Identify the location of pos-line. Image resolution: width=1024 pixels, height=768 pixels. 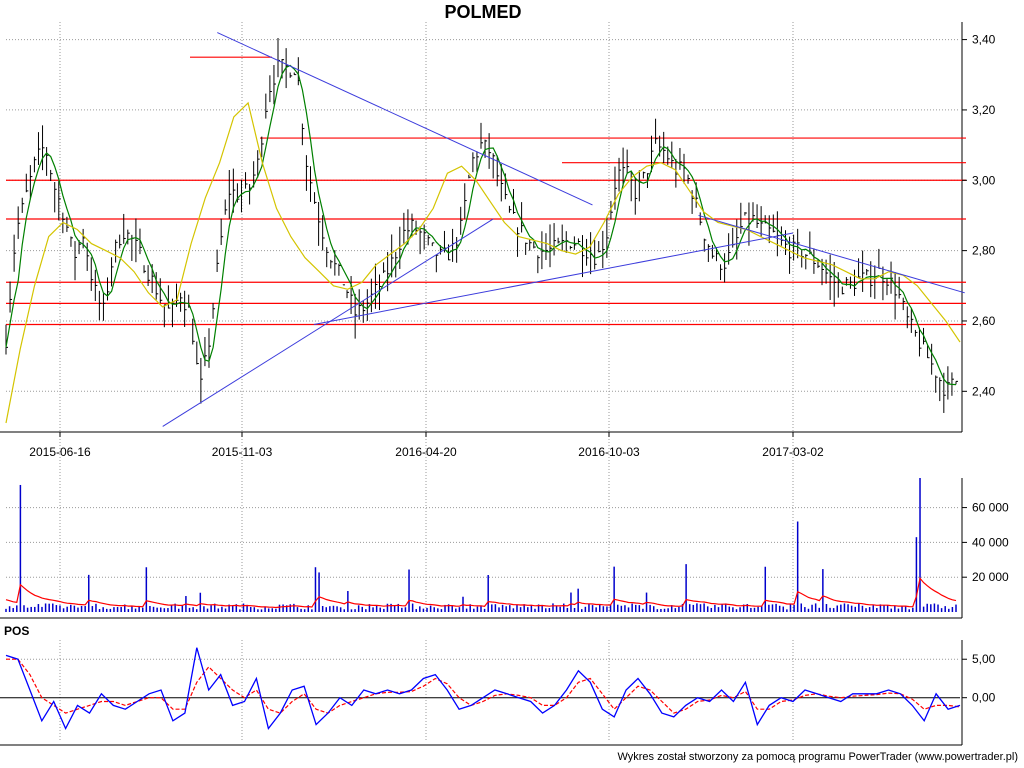
(483, 689).